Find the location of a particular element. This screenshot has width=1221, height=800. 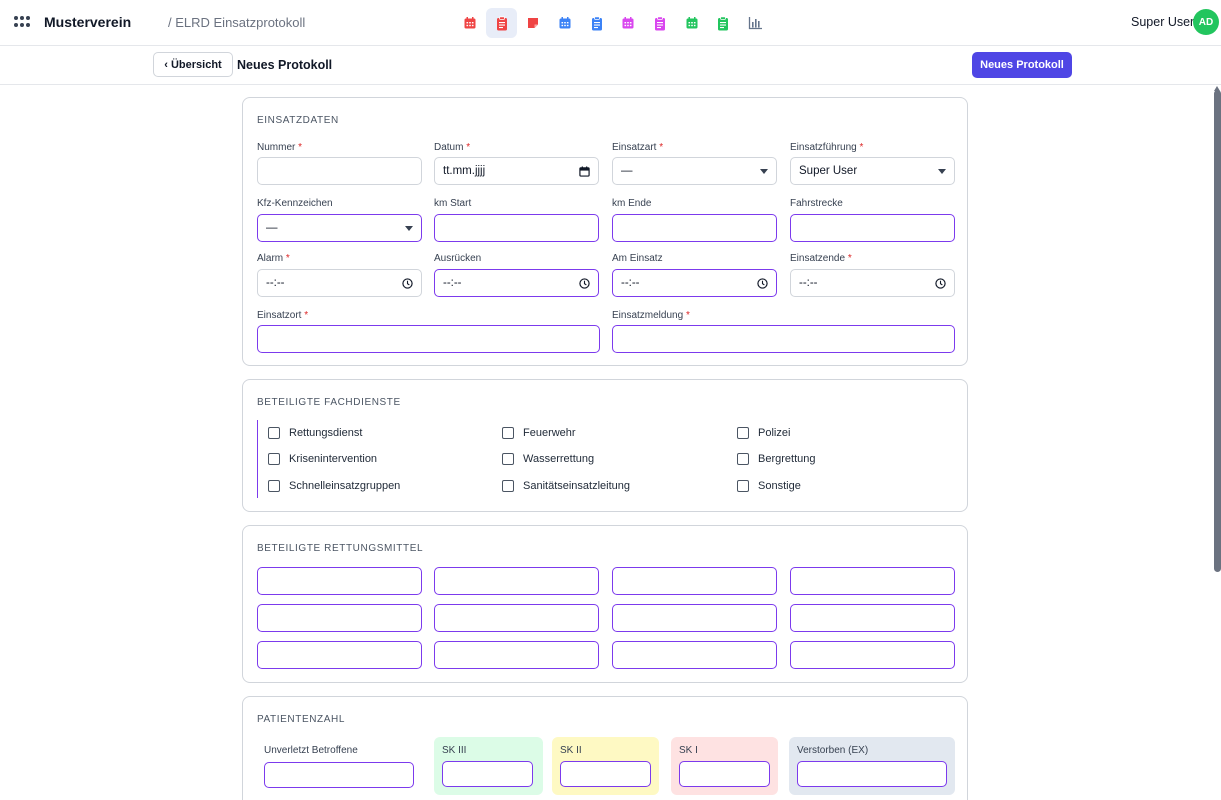

page-title: Neues Protokoll is located at coordinates (285, 65).